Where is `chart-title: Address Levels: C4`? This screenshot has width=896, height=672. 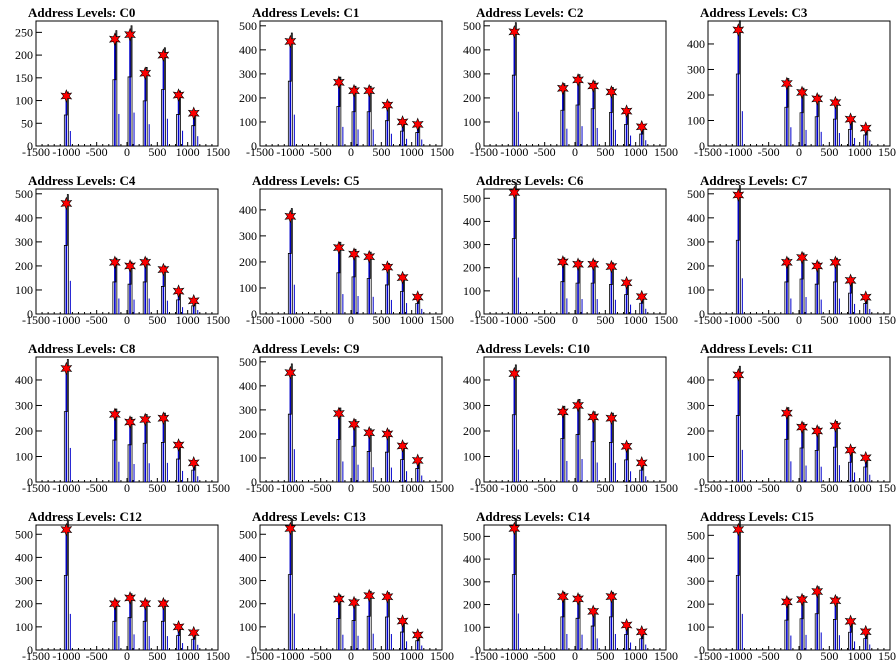
chart-title: Address Levels: C4 is located at coordinates (82, 180).